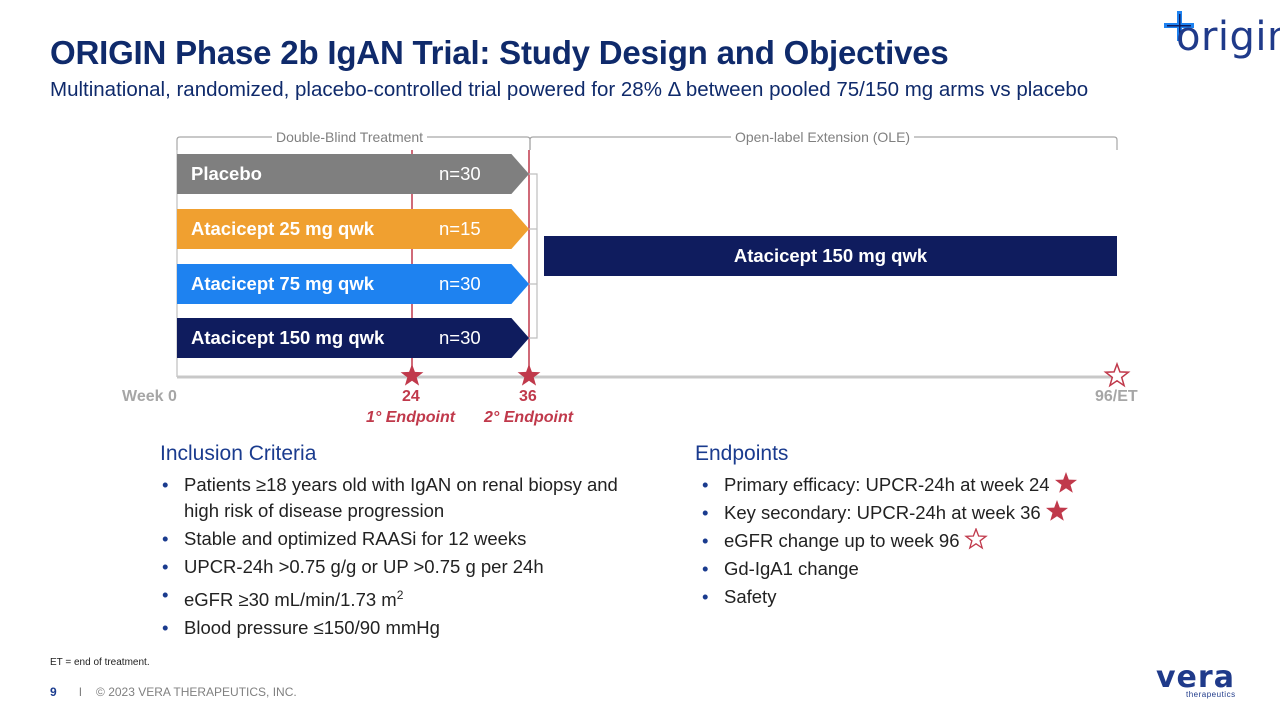  Describe the element at coordinates (412, 375) in the screenshot. I see `week24-star-icon` at that location.